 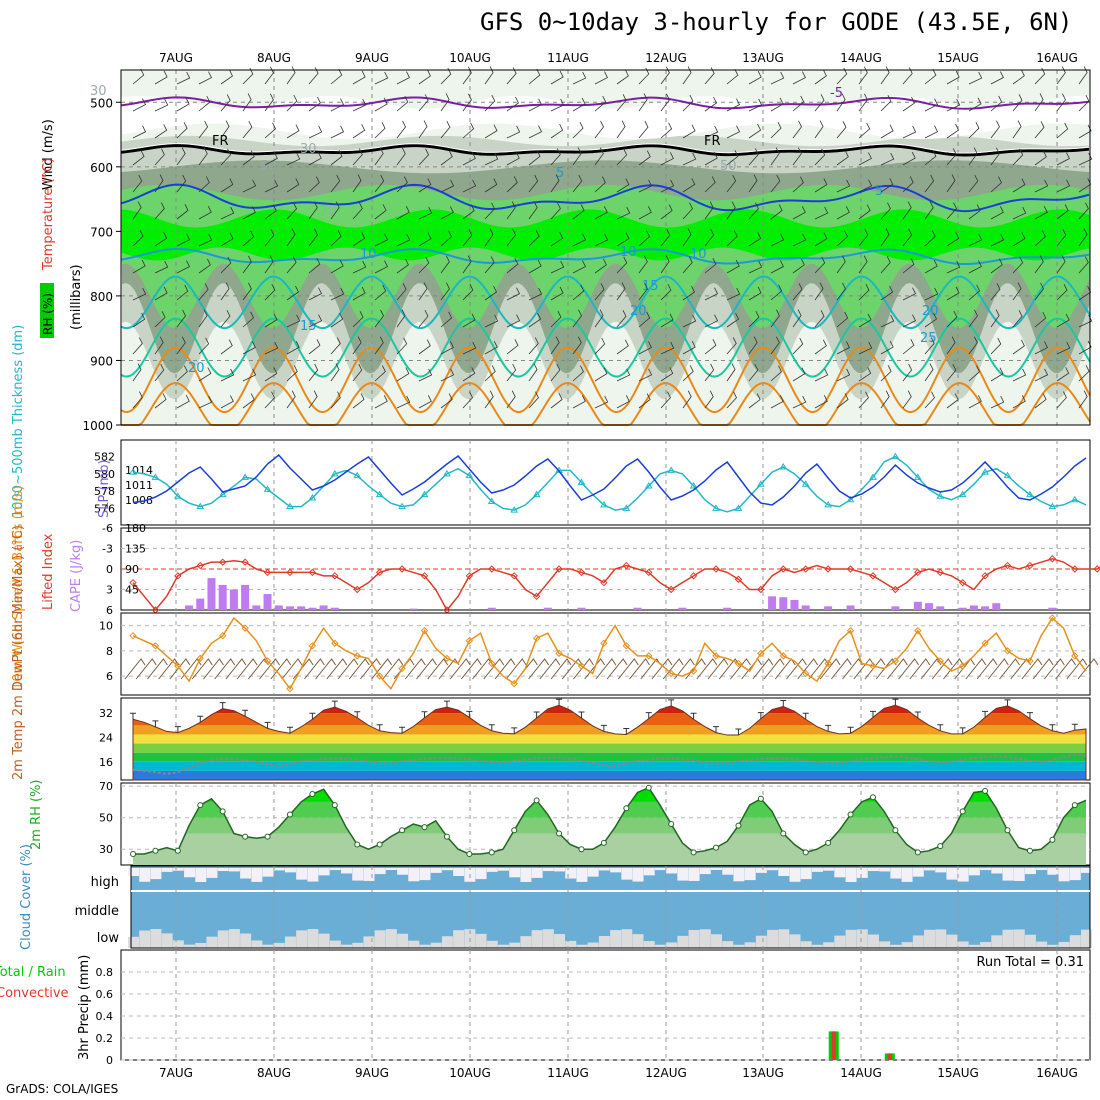 What do you see at coordinates (958, 1073) in the screenshot?
I see `x-date-bottom: 15AUG` at bounding box center [958, 1073].